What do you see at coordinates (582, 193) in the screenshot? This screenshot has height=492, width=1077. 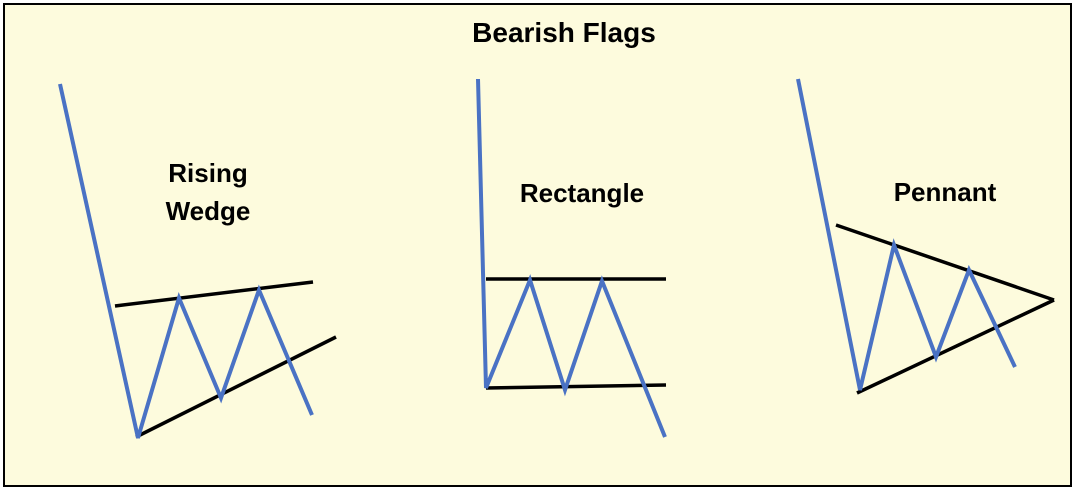 I see `rectangle-label: Rectangle` at bounding box center [582, 193].